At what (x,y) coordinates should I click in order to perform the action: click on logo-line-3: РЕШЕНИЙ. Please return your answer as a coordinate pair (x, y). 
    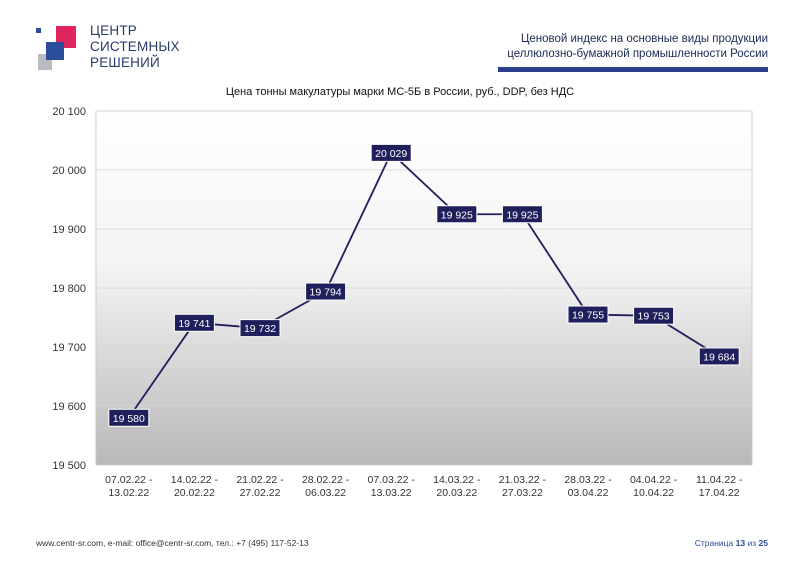
    Looking at the image, I should click on (125, 62).